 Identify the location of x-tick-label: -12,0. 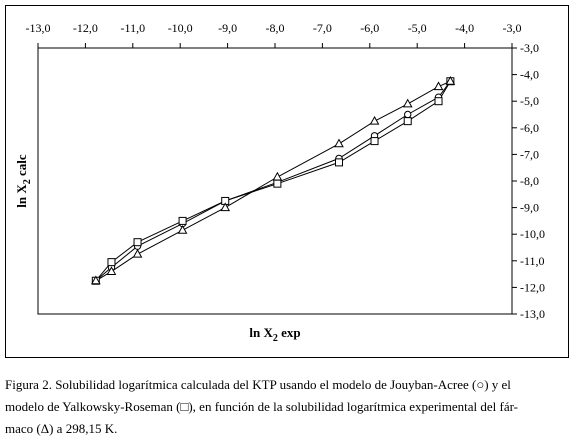
(85, 28).